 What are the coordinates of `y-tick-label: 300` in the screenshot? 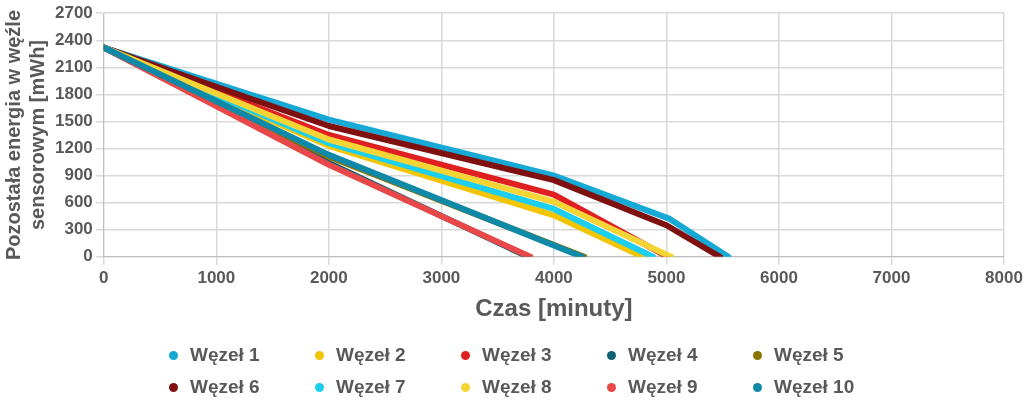 It's located at (78, 229).